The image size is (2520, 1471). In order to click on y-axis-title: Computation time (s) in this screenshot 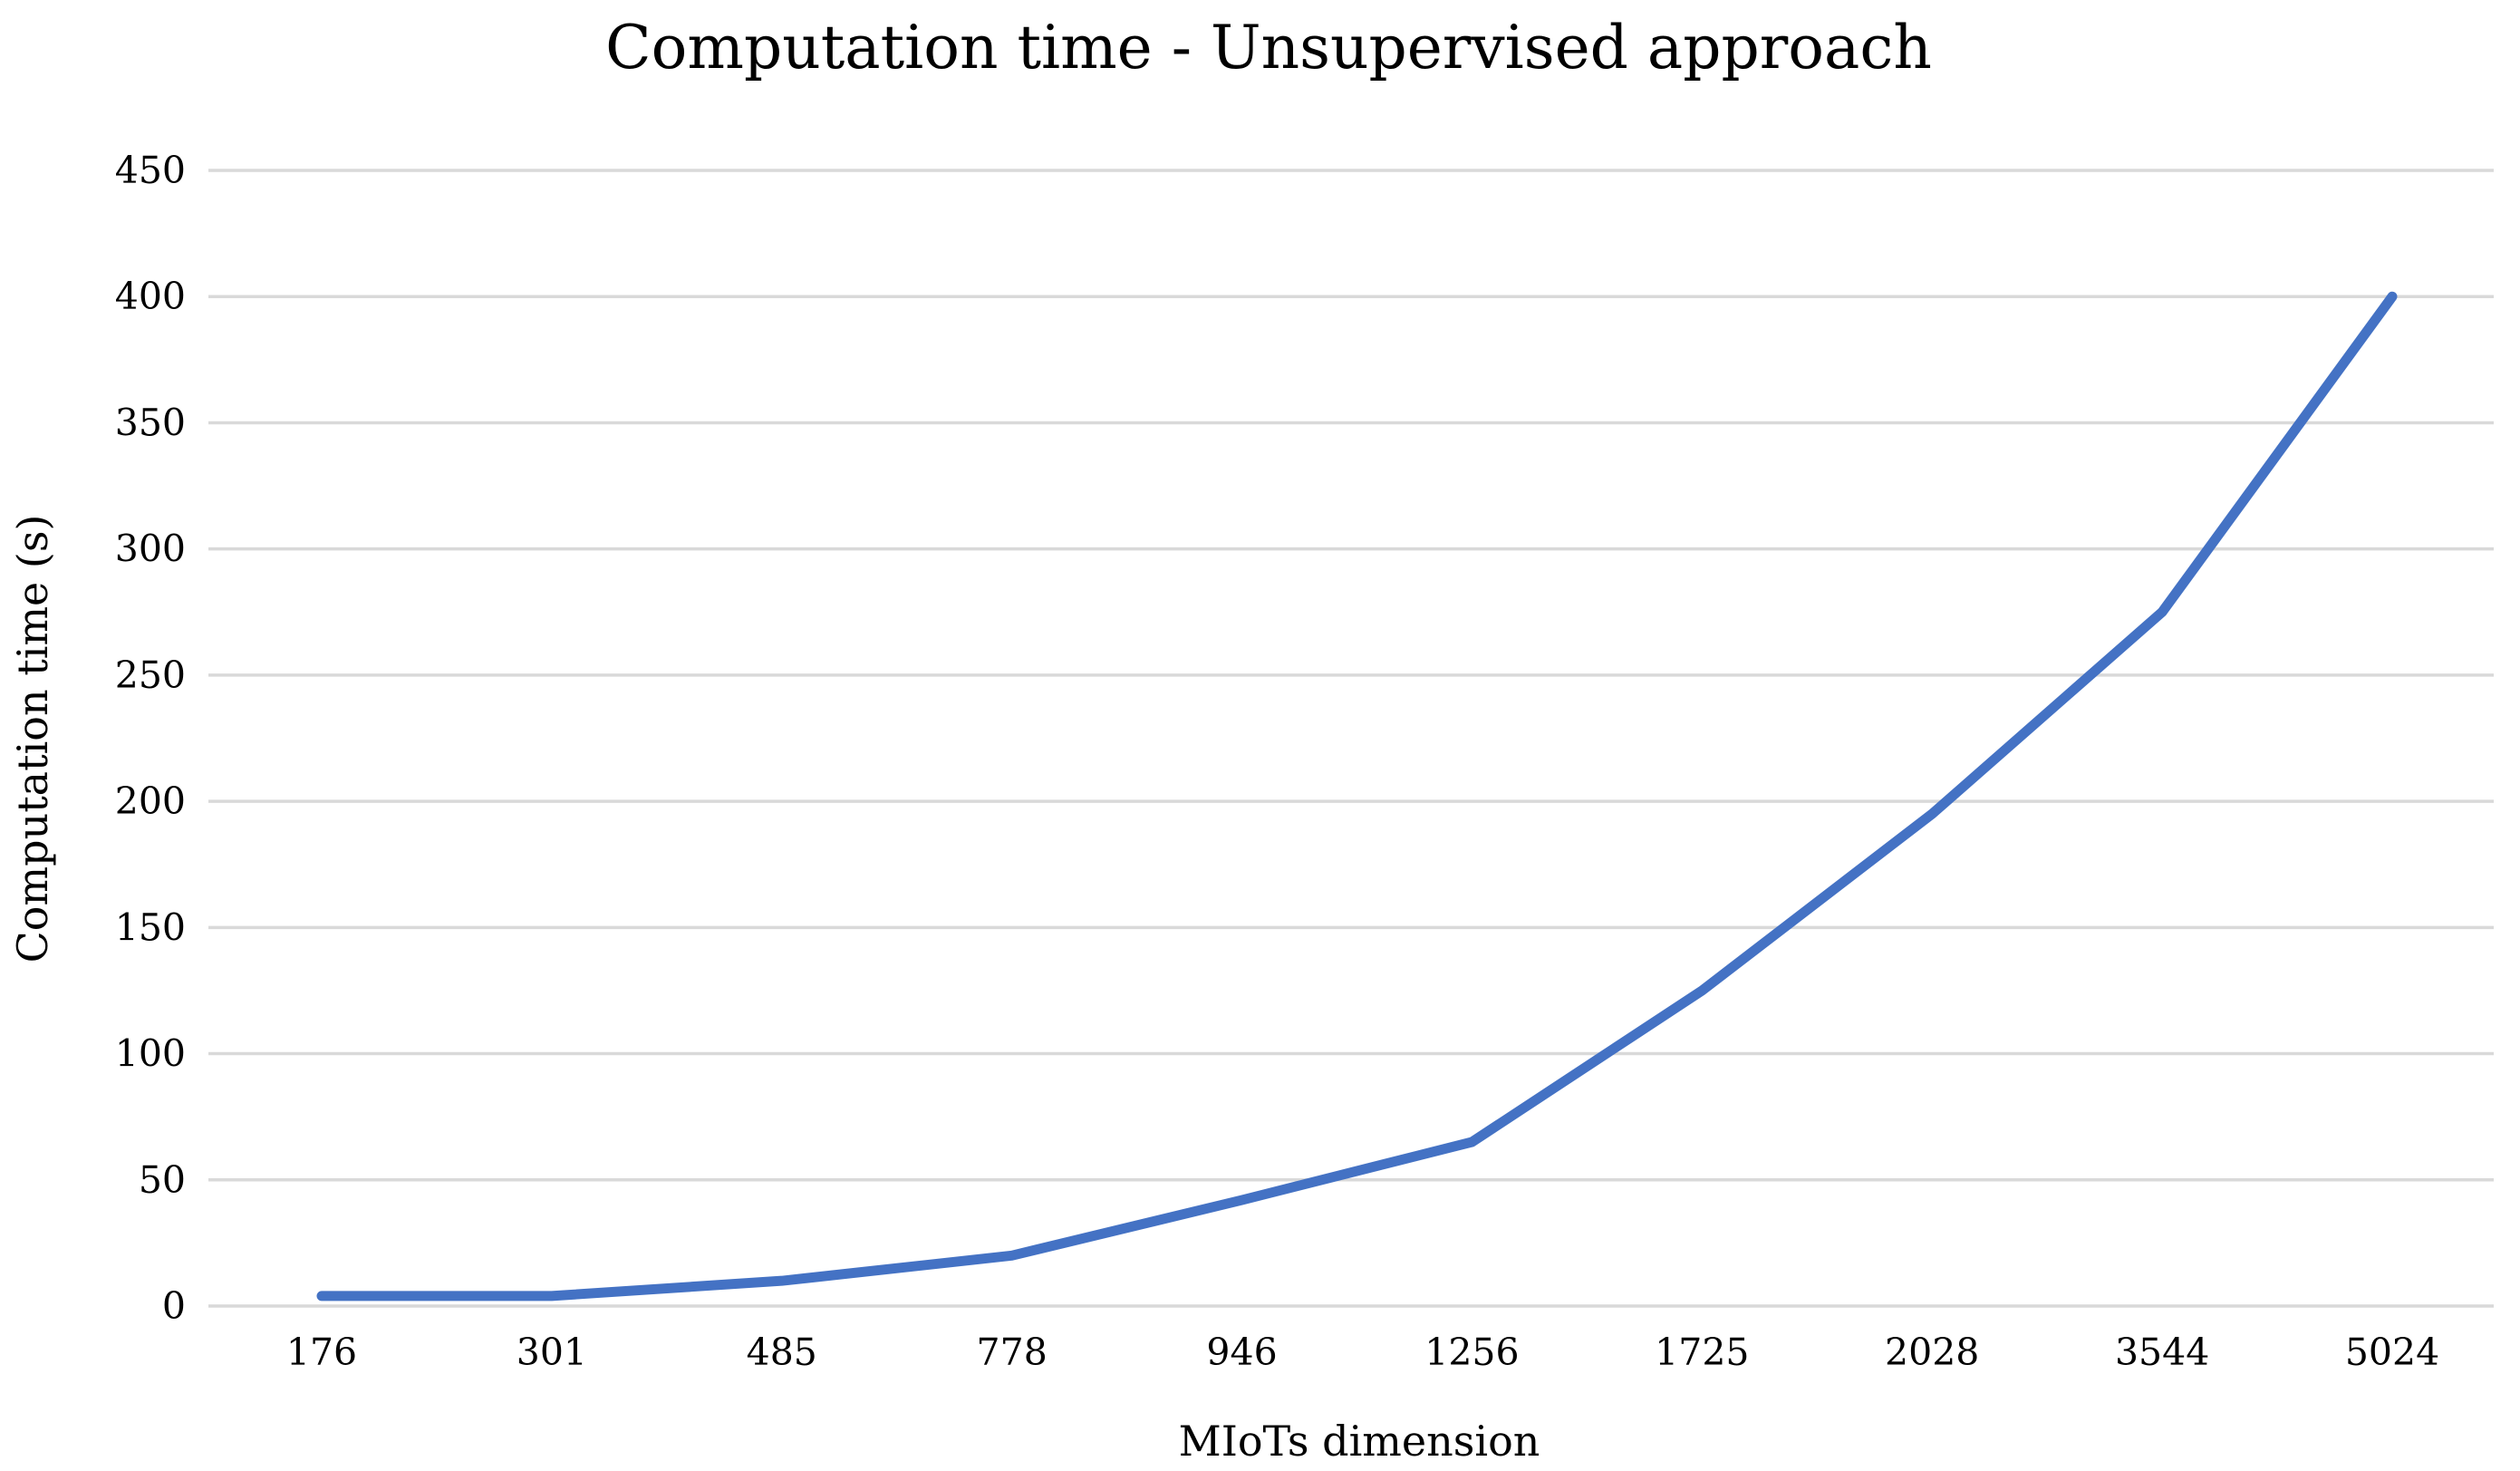, I will do `click(32, 739)`.